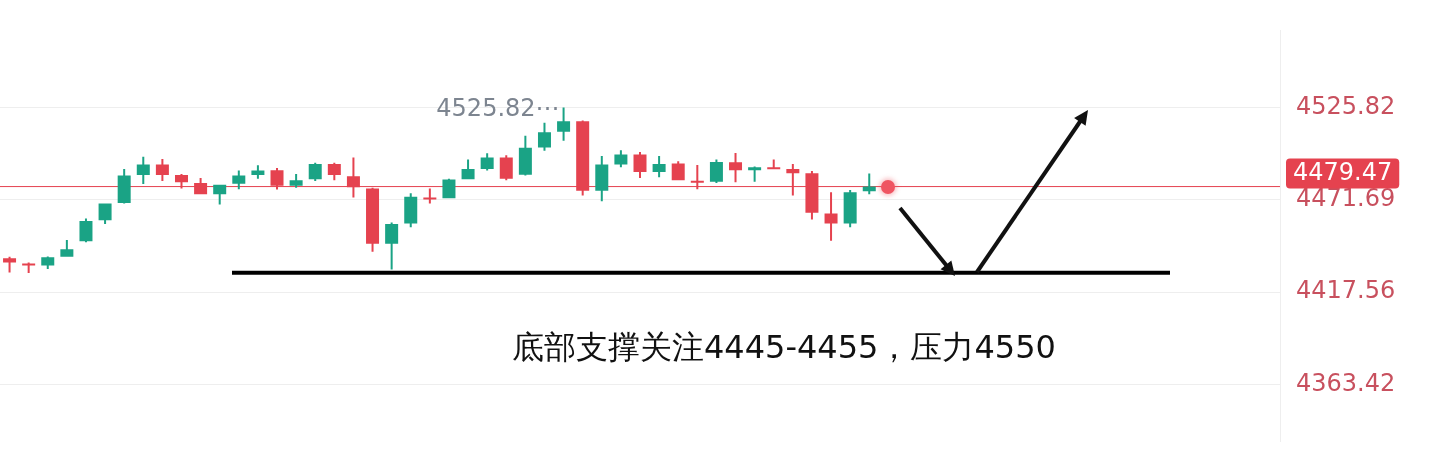 The image size is (1444, 472). What do you see at coordinates (498, 107) in the screenshot?
I see `annotation: 4525.82⋯` at bounding box center [498, 107].